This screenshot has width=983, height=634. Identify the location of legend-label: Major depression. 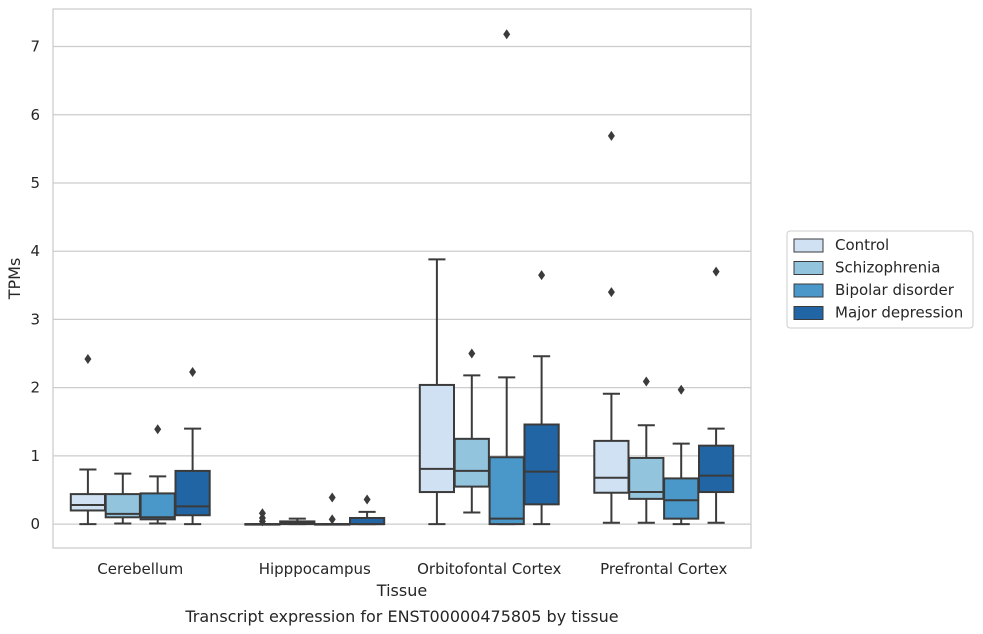
(899, 313).